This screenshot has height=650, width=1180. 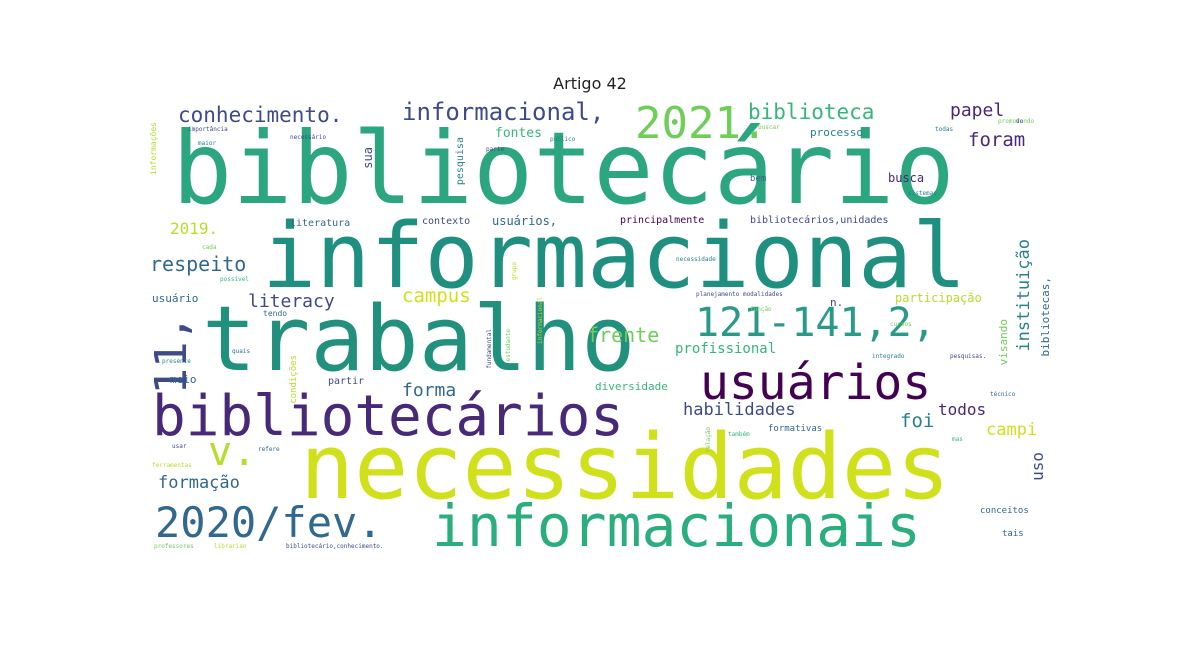 What do you see at coordinates (739, 294) in the screenshot?
I see `word: planejamento modalidades` at bounding box center [739, 294].